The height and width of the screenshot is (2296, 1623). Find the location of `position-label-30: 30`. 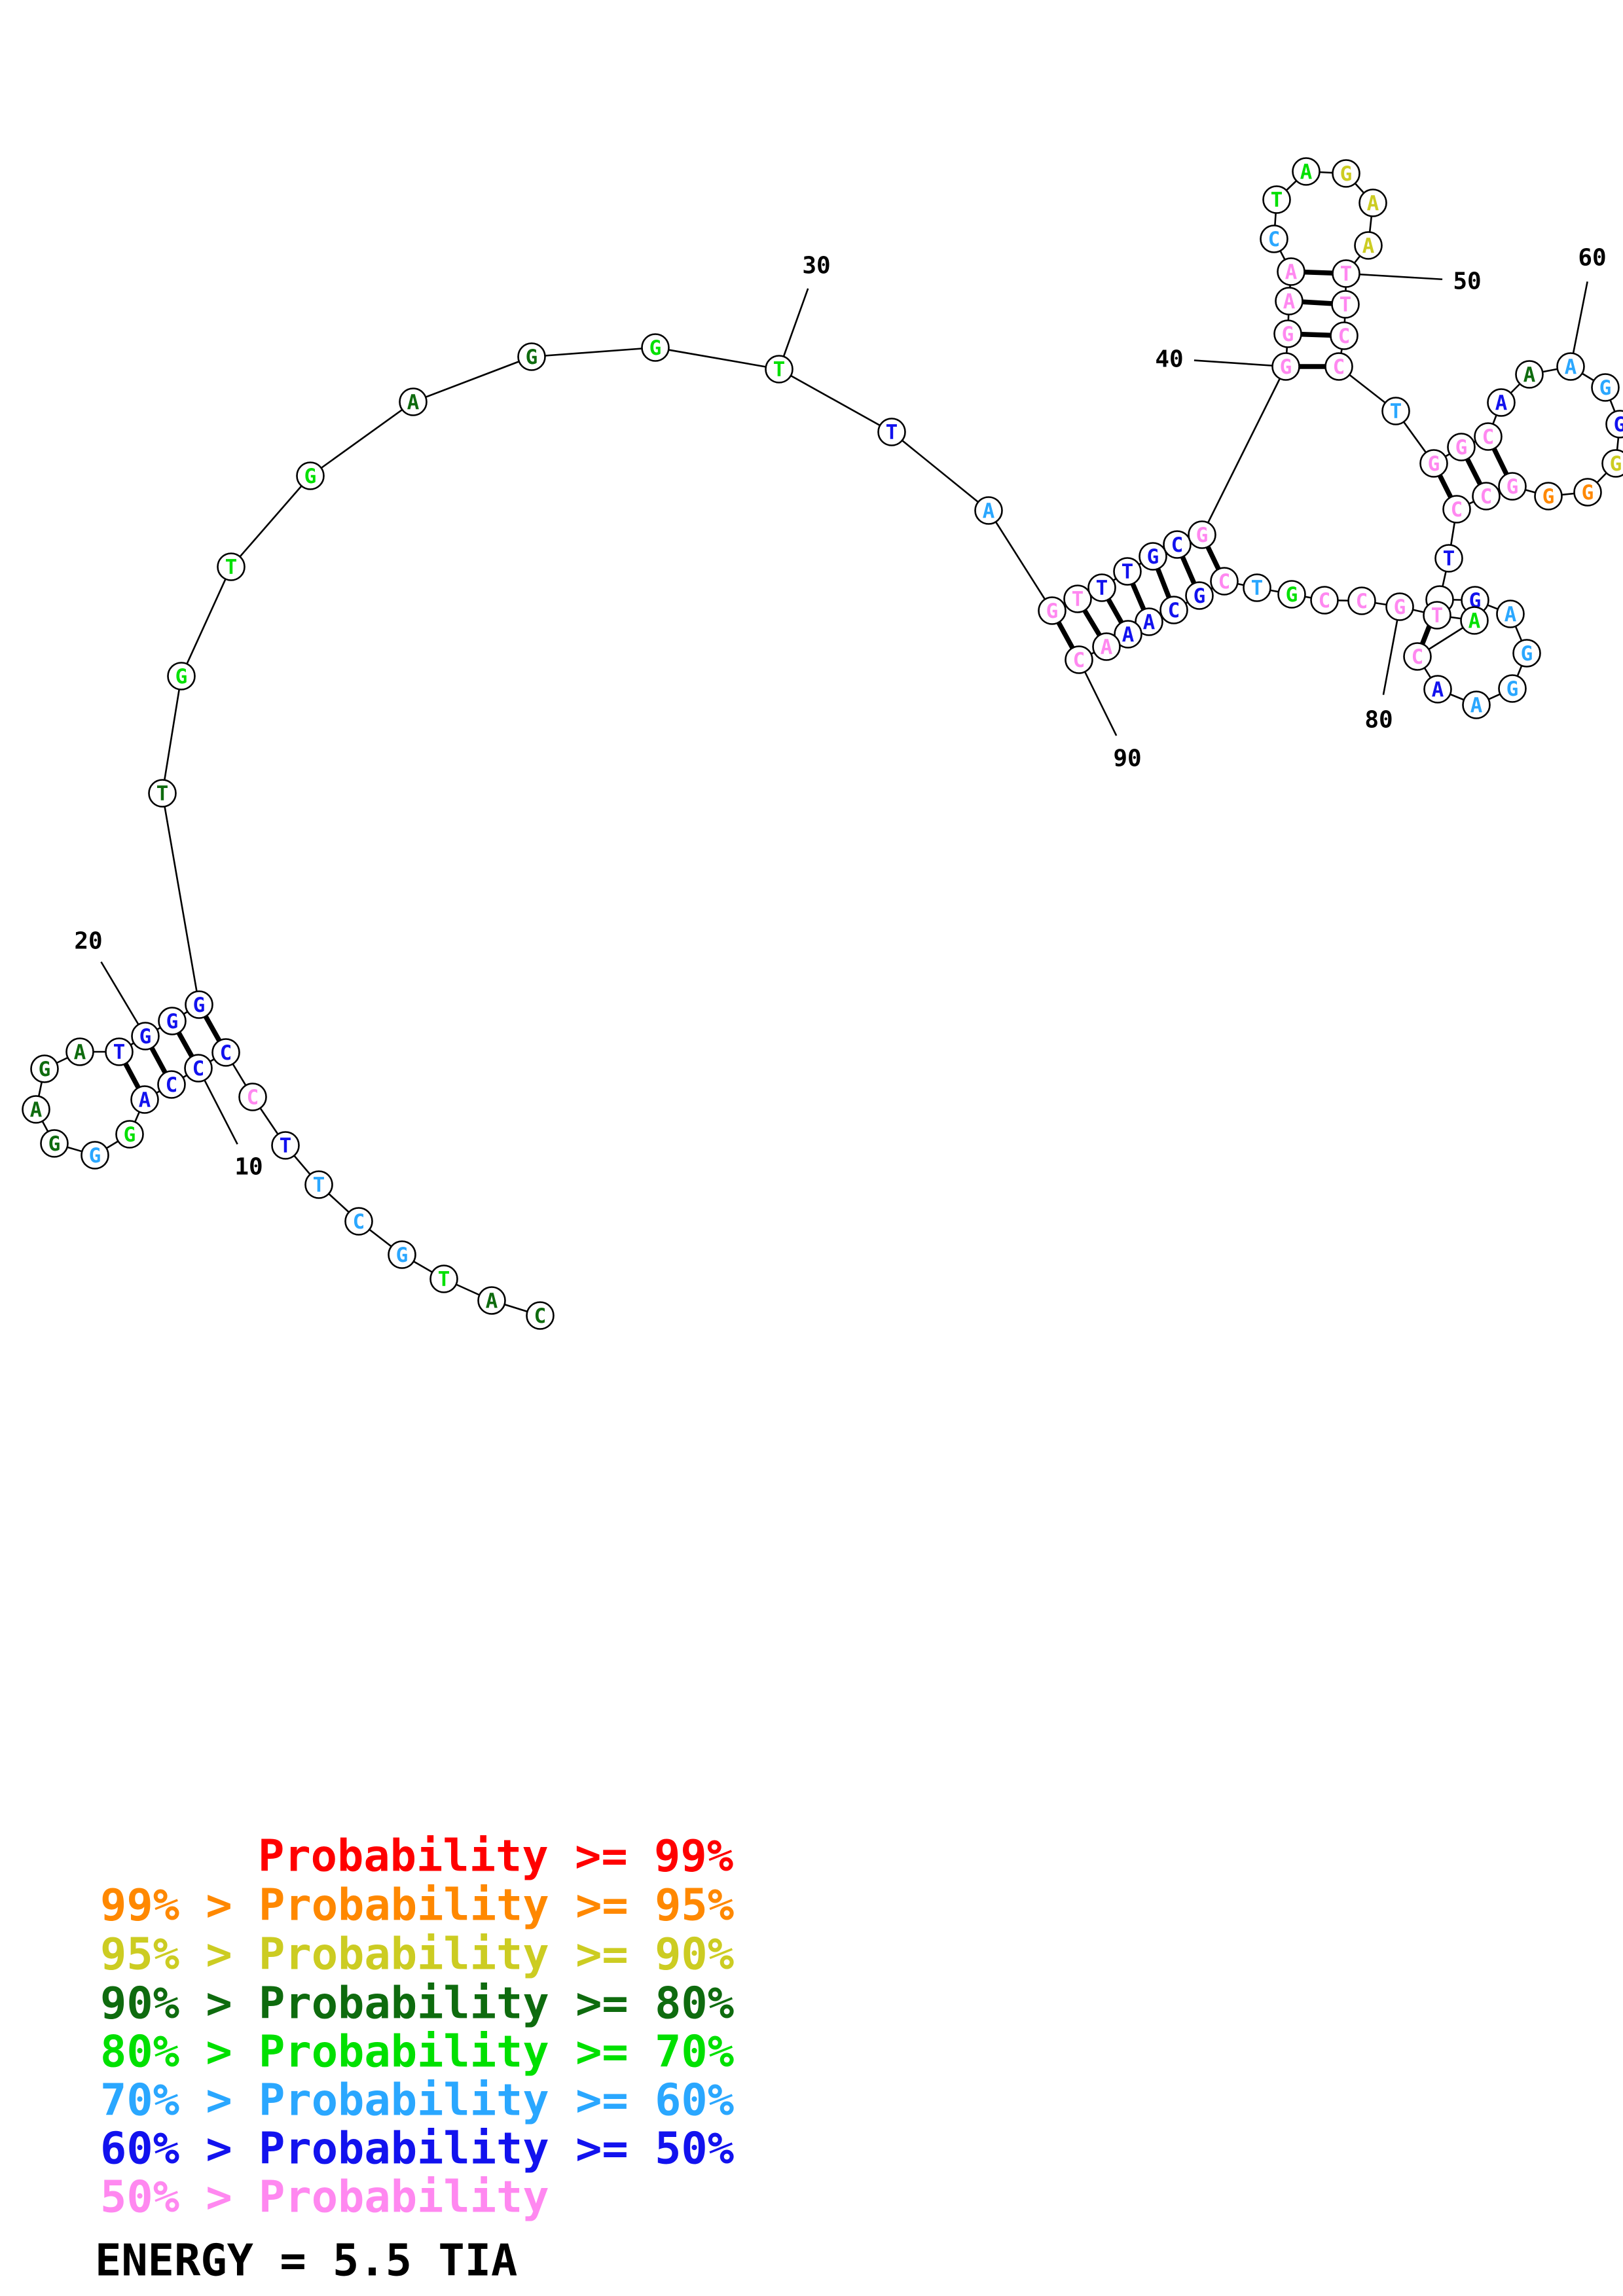

position-label-30: 30 is located at coordinates (816, 266).